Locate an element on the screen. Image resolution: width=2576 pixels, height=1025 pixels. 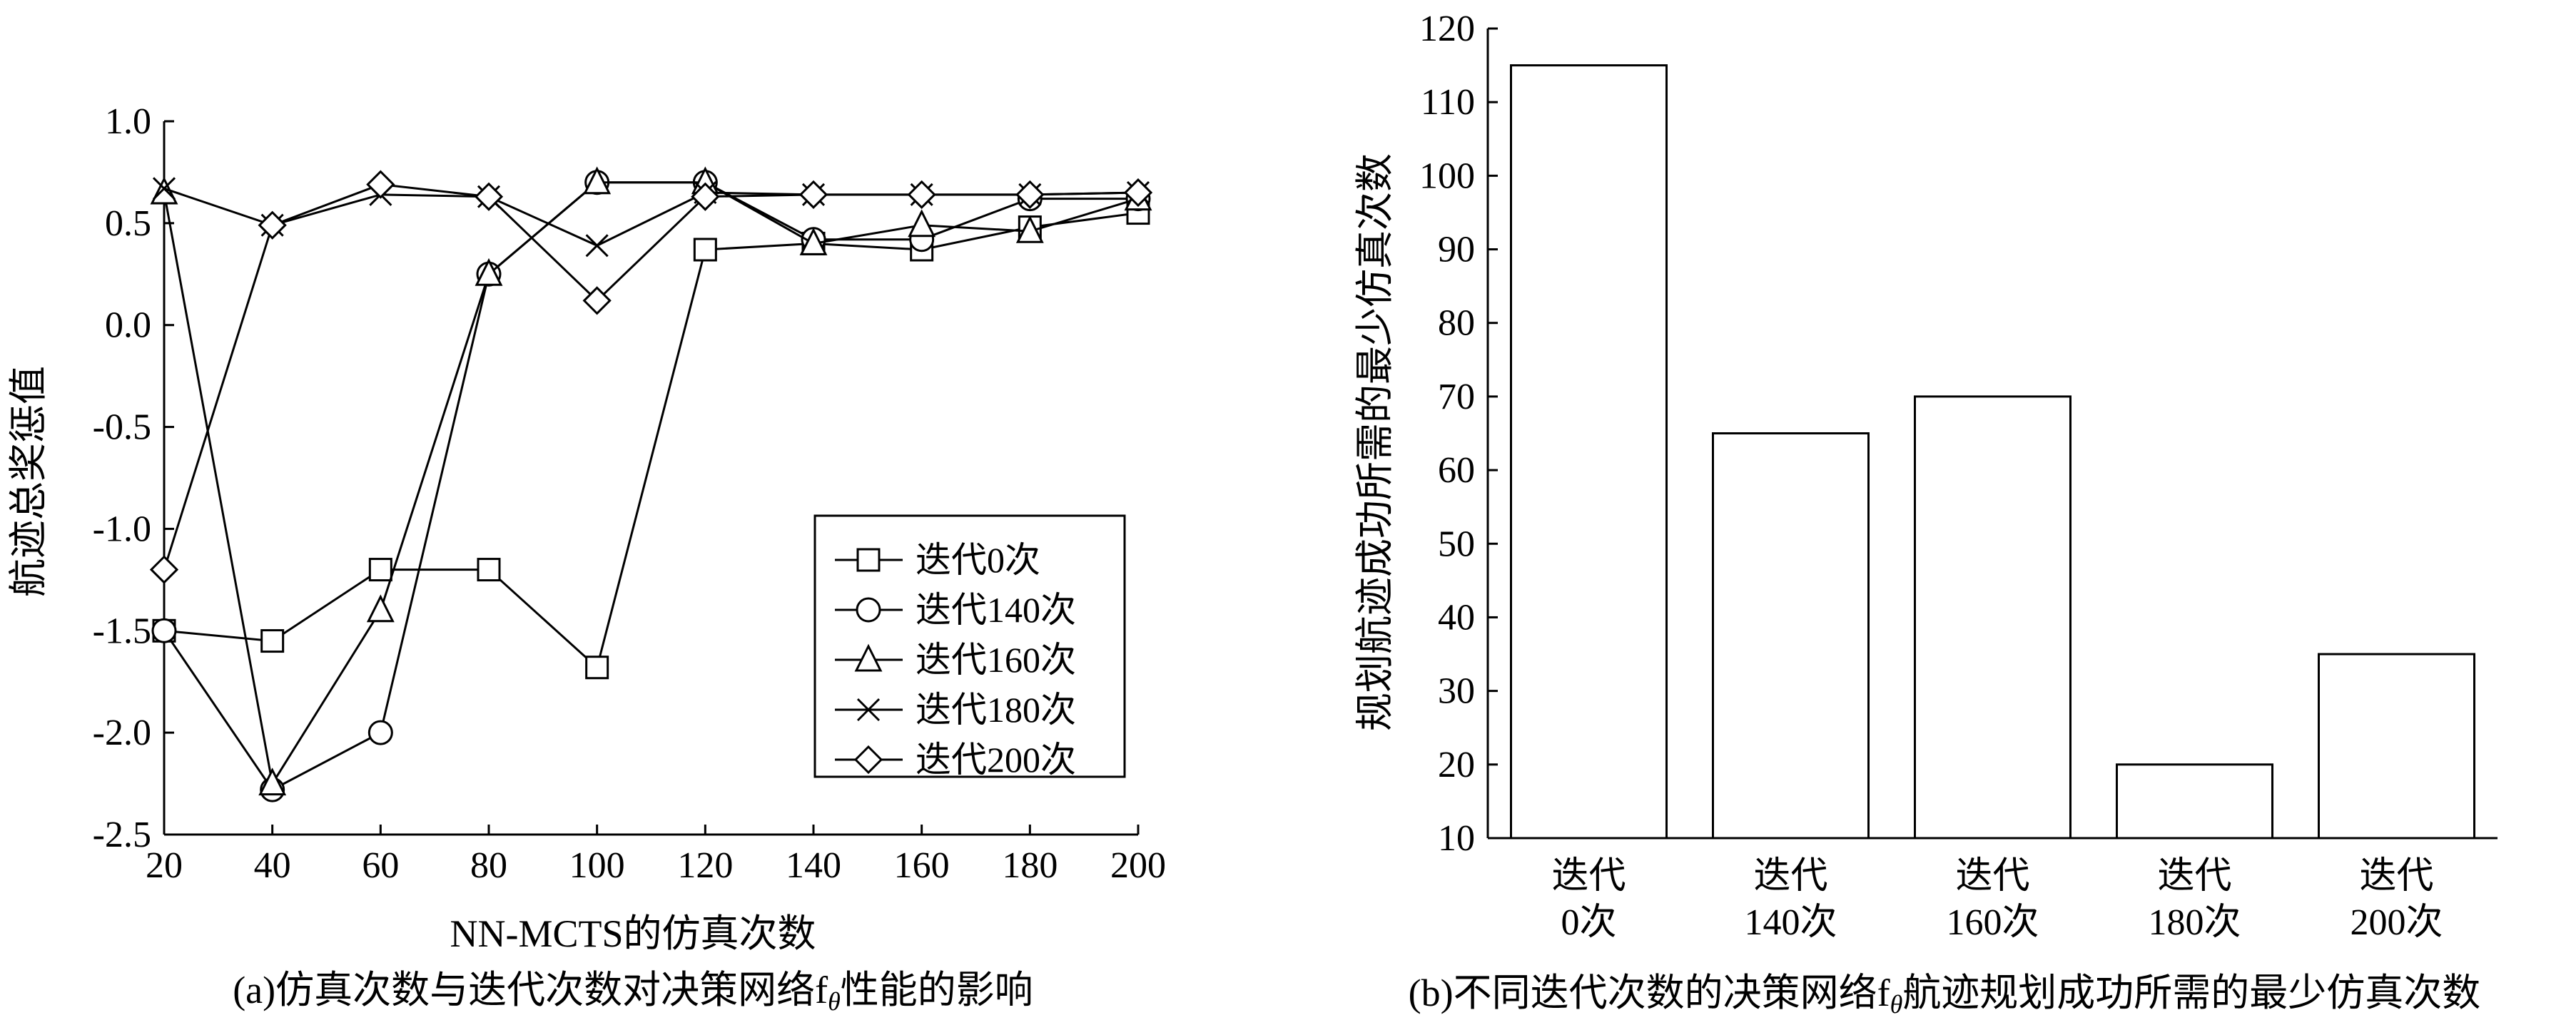
legend-box is located at coordinates (969, 646).